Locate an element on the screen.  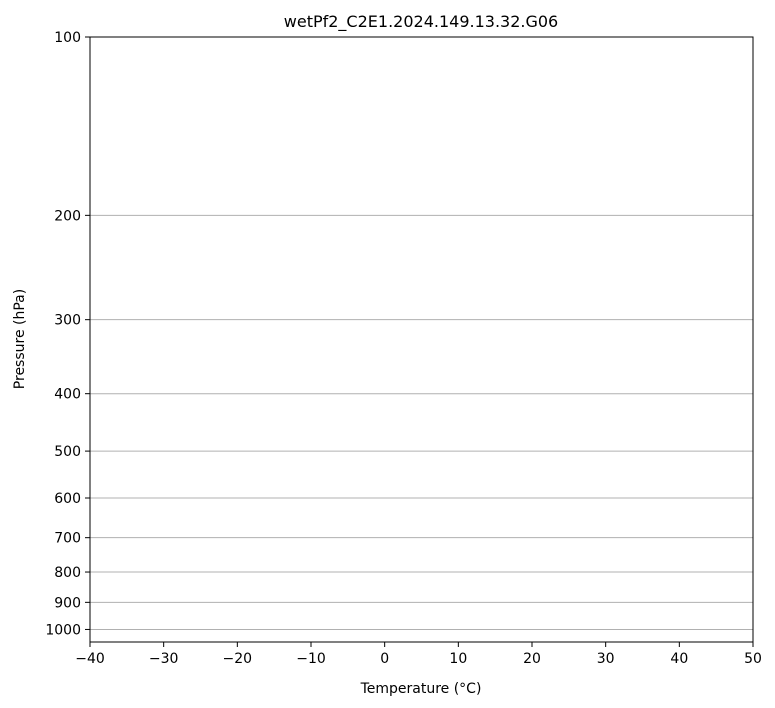
y-axis-label: Pressure (hPa) is located at coordinates (20, 339).